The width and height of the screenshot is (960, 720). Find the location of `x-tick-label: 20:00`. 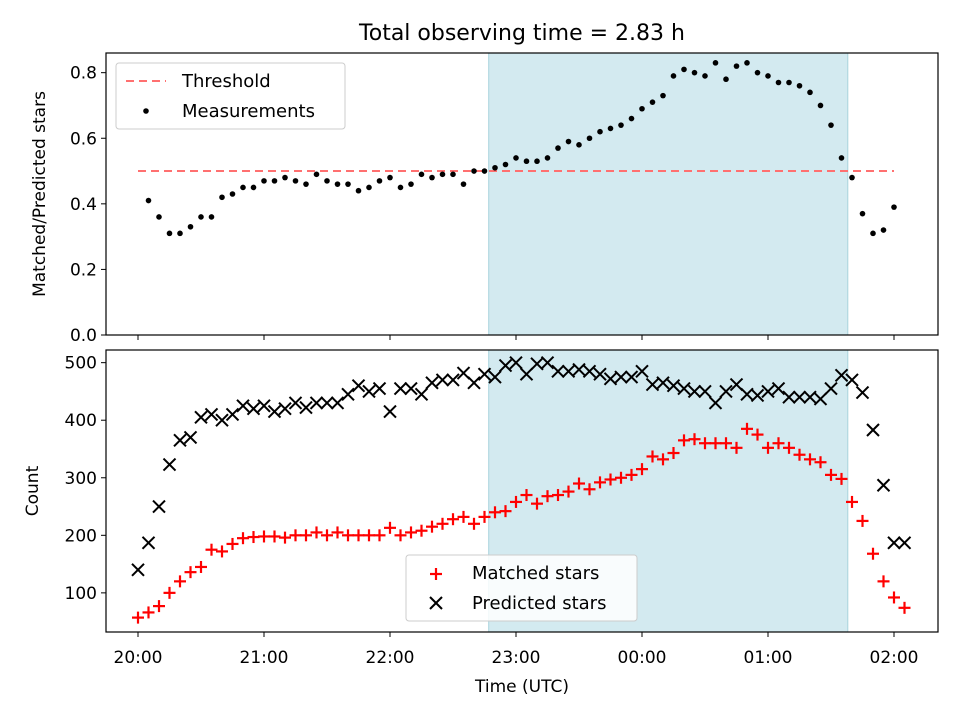

x-tick-label: 20:00 is located at coordinates (138, 658).